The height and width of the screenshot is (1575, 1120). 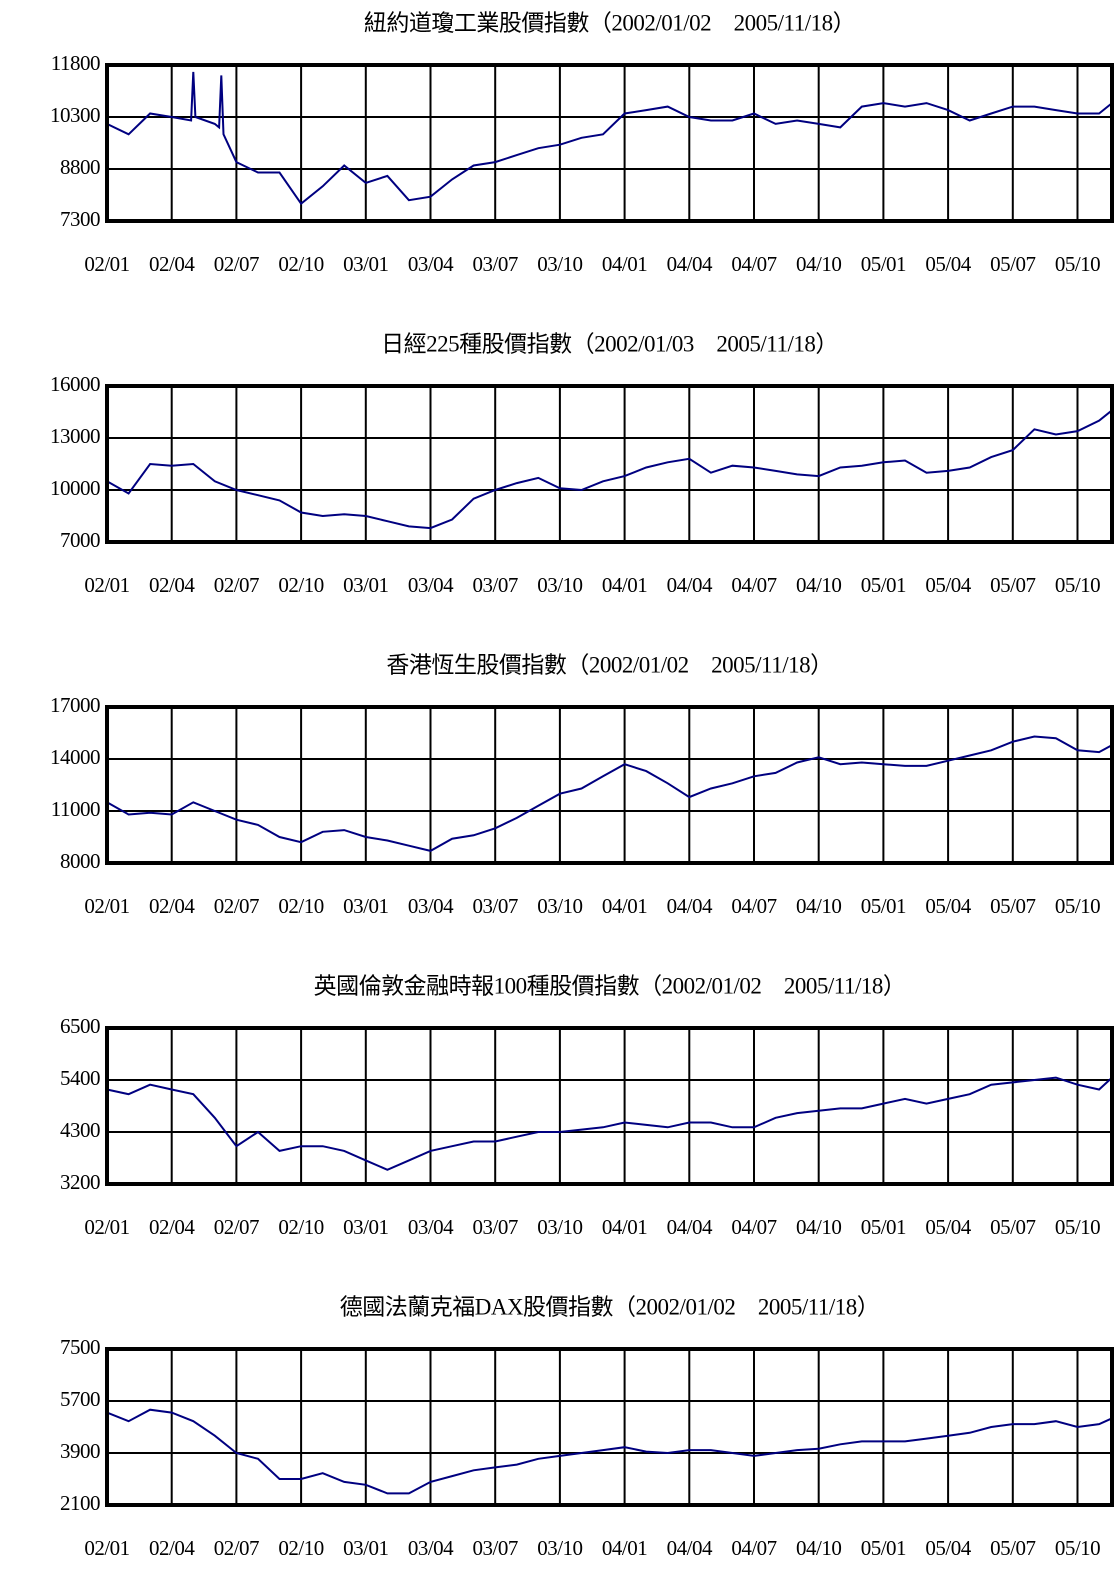 What do you see at coordinates (80, 1451) in the screenshot?
I see `y-tick-label: 3900` at bounding box center [80, 1451].